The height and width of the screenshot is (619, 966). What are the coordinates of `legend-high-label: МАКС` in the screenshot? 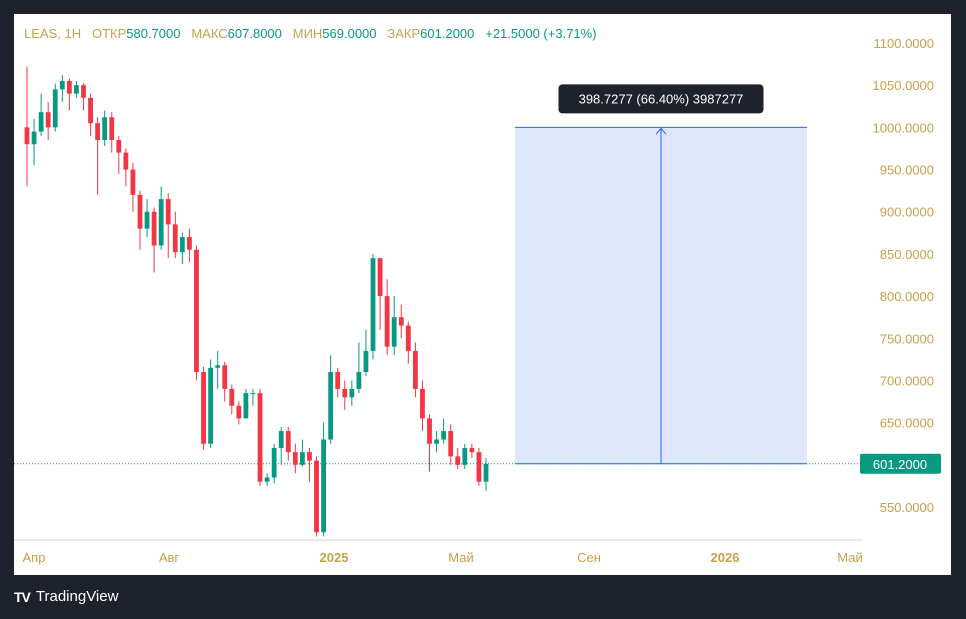 It's located at (209, 33).